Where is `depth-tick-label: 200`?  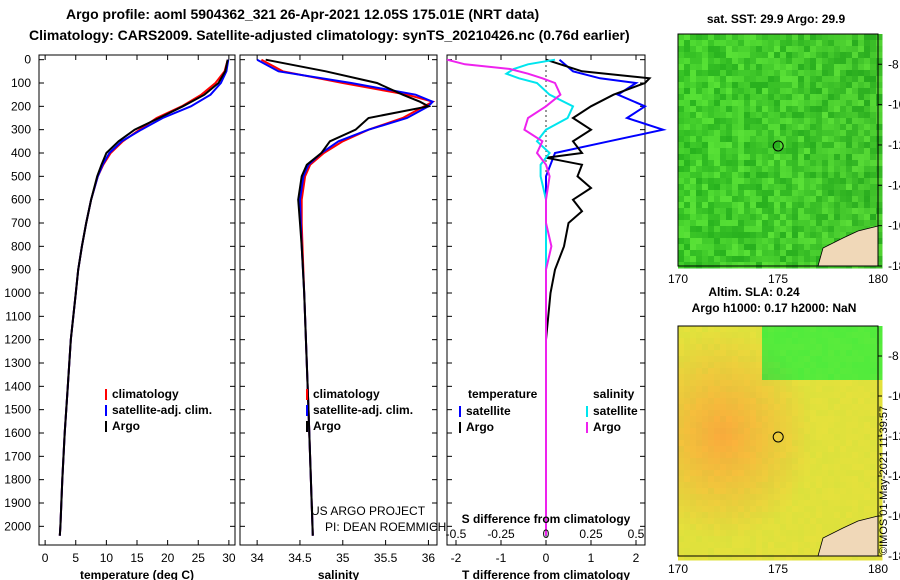
depth-tick-label: 200 is located at coordinates (21, 106).